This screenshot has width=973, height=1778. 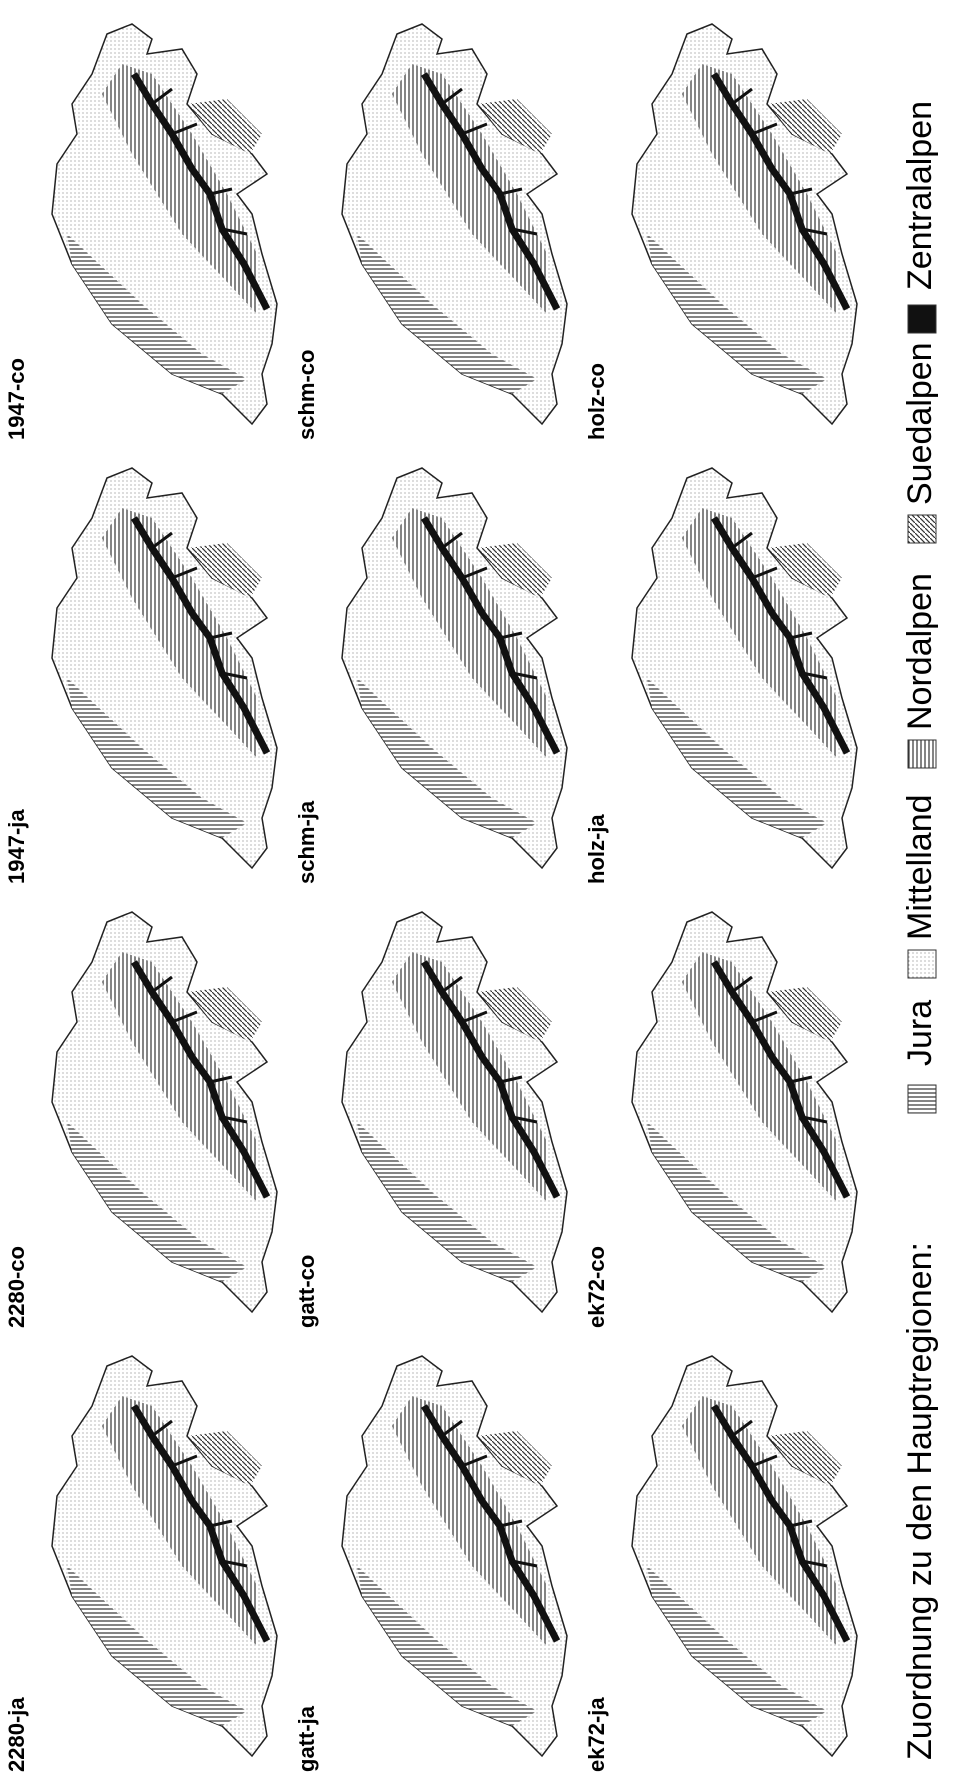 I want to click on panel-label: ek72-ja, so click(x=596, y=1734).